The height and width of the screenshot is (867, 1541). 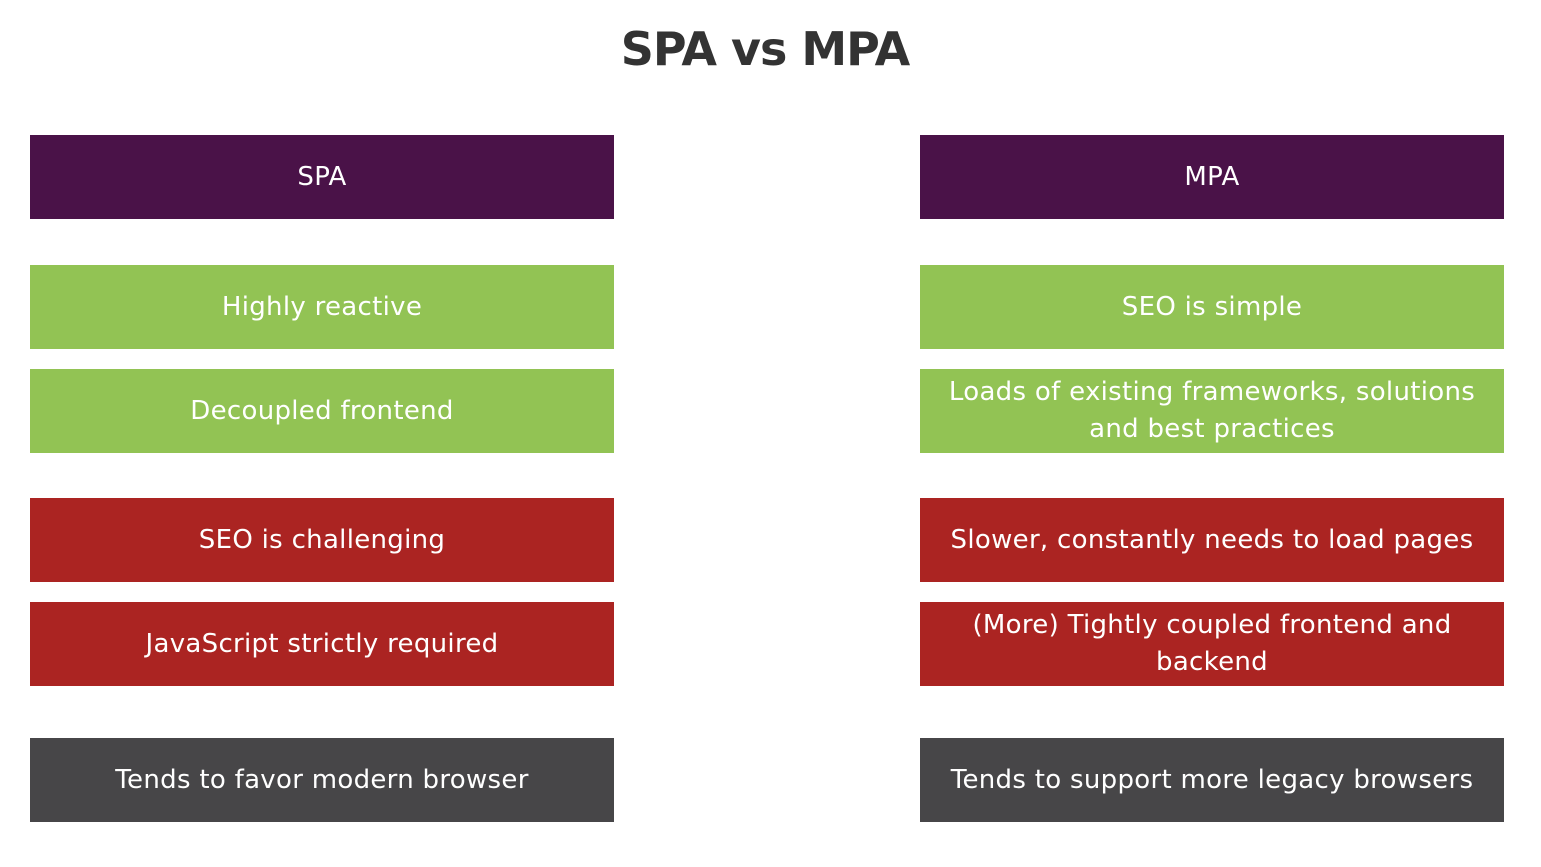 I want to click on page-title: SPA vs MPA, so click(x=765, y=49).